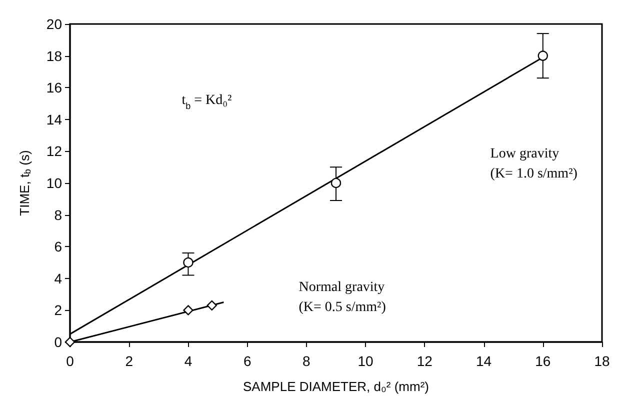 The width and height of the screenshot is (632, 412). I want to click on x-tick-label: 4, so click(188, 361).